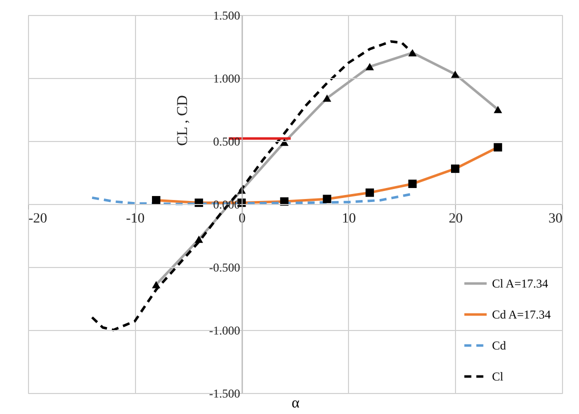 This screenshot has width=579, height=414. What do you see at coordinates (224, 267) in the screenshot?
I see `y-tick-label: -0.500` at bounding box center [224, 267].